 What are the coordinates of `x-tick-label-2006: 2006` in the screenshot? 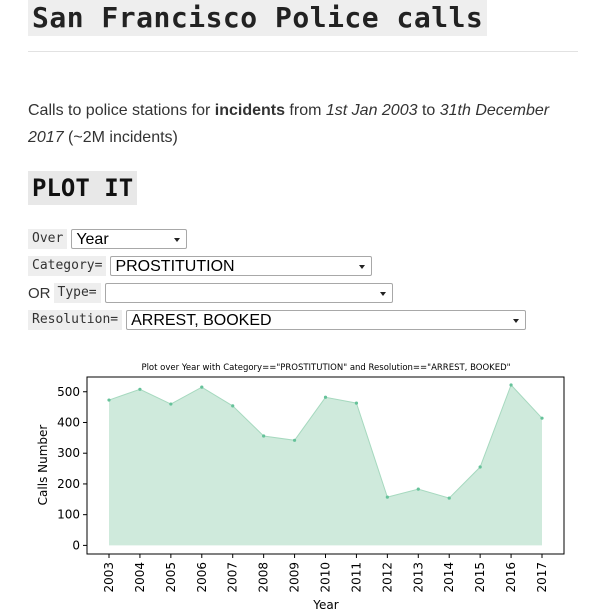 It's located at (202, 577).